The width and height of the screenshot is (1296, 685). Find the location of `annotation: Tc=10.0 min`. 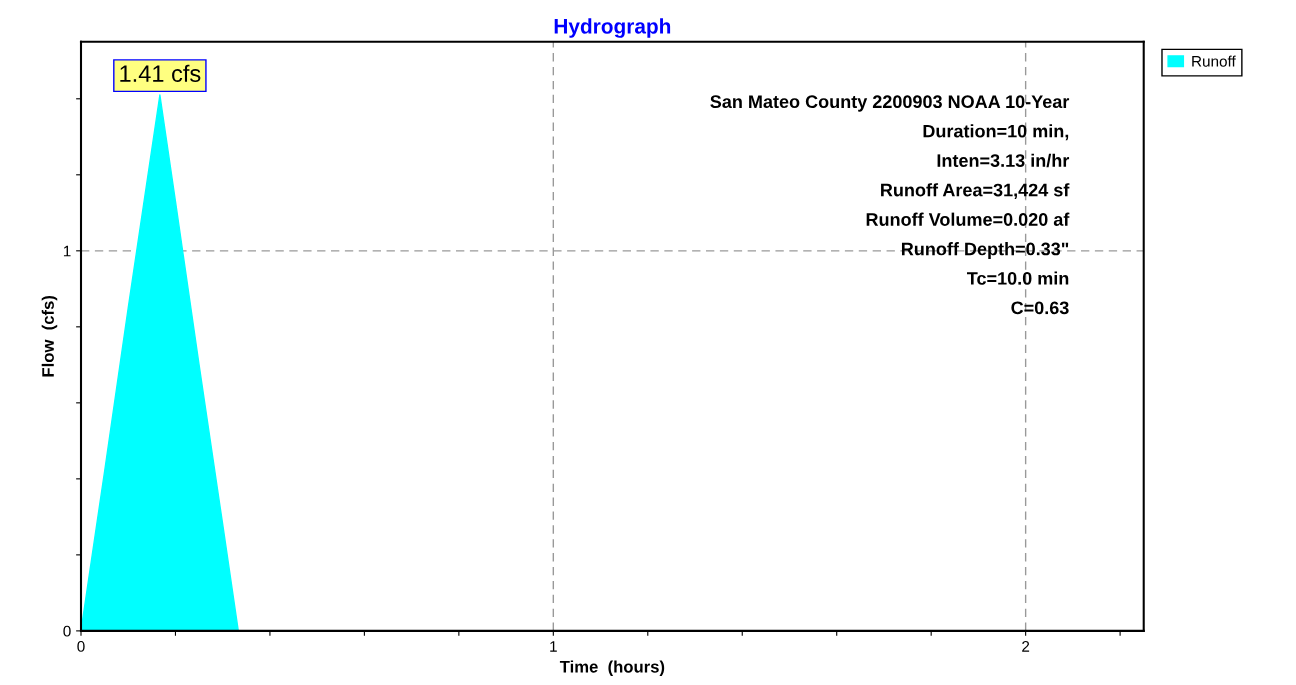

annotation: Tc=10.0 min is located at coordinates (1018, 278).